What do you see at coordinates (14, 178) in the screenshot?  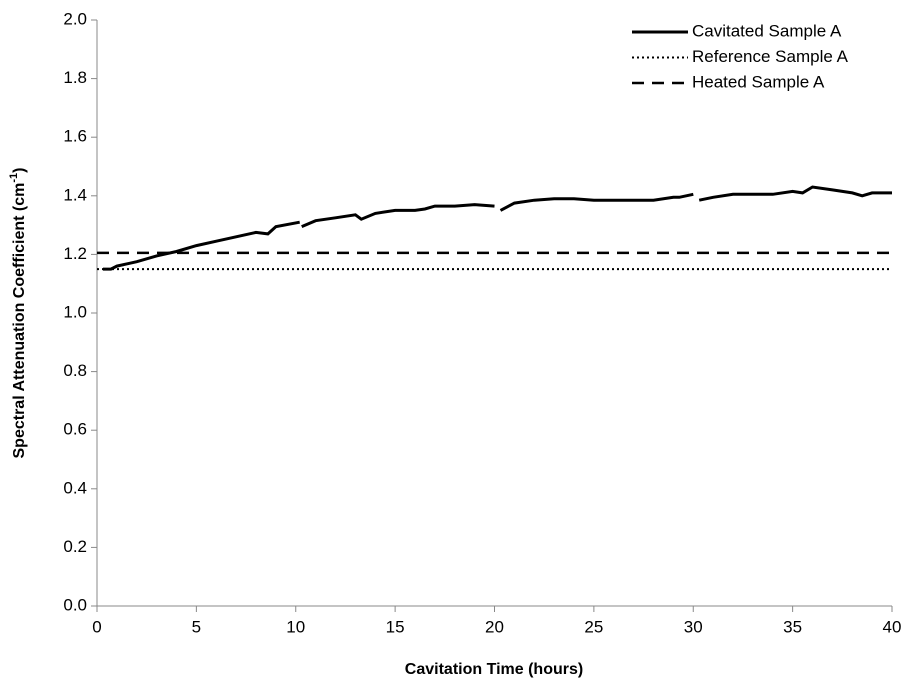 I see `y-axis-title-sup: -1` at bounding box center [14, 178].